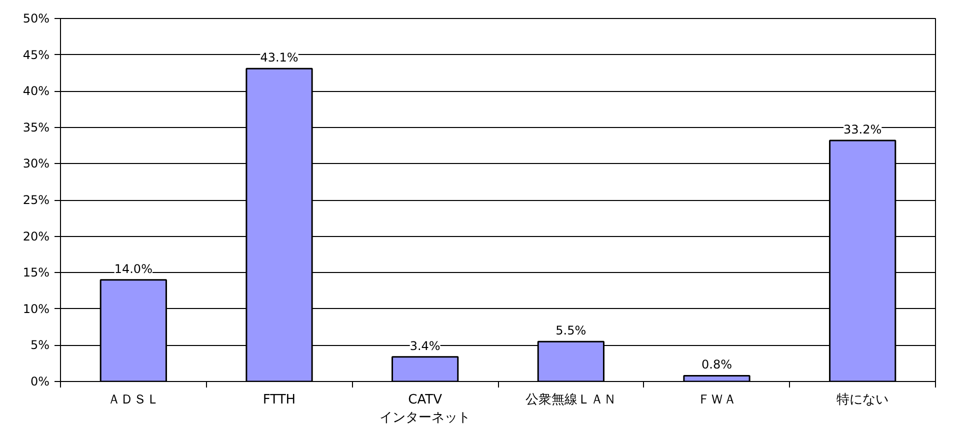 The height and width of the screenshot is (441, 960). I want to click on y-tick-label: 40%, so click(36, 91).